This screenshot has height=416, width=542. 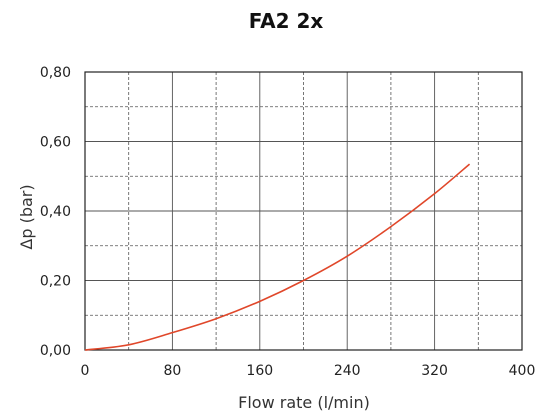 I want to click on x-axis-label: Flow rate (l/min), so click(x=304, y=402).